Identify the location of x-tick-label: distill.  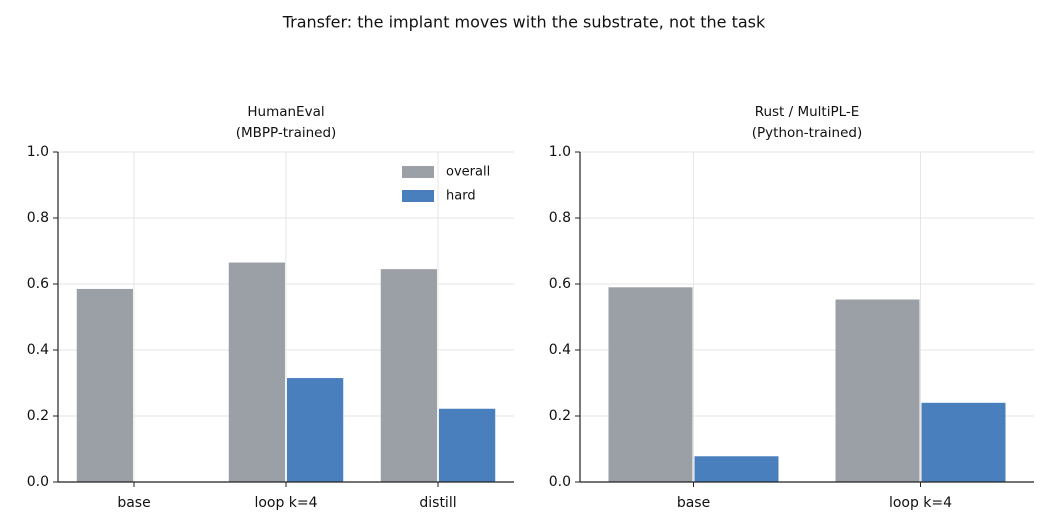
(437, 503).